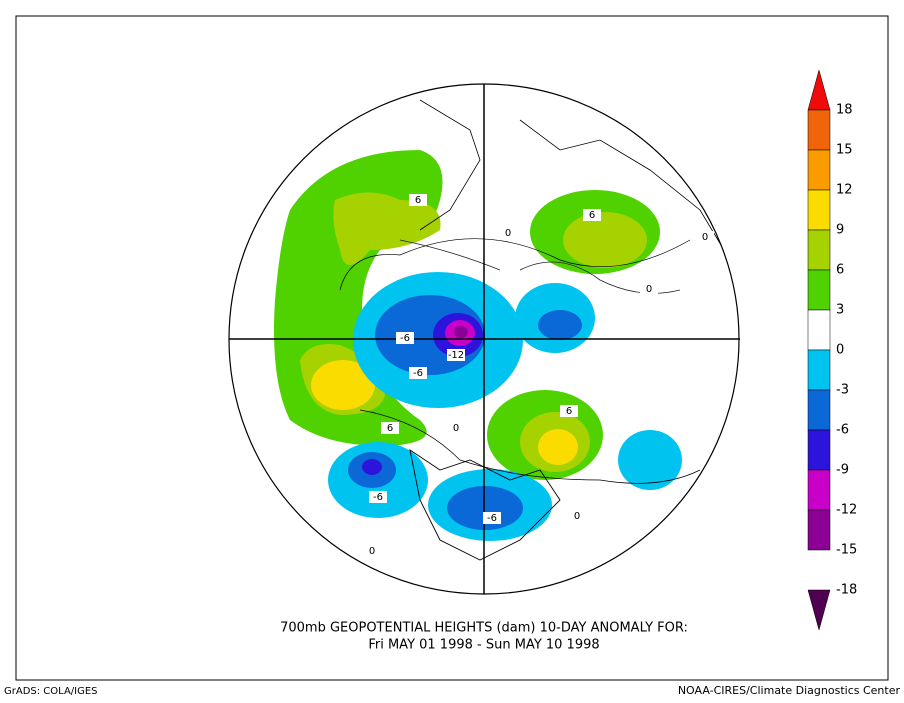  What do you see at coordinates (844, 110) in the screenshot?
I see `colorbar-label: 18` at bounding box center [844, 110].